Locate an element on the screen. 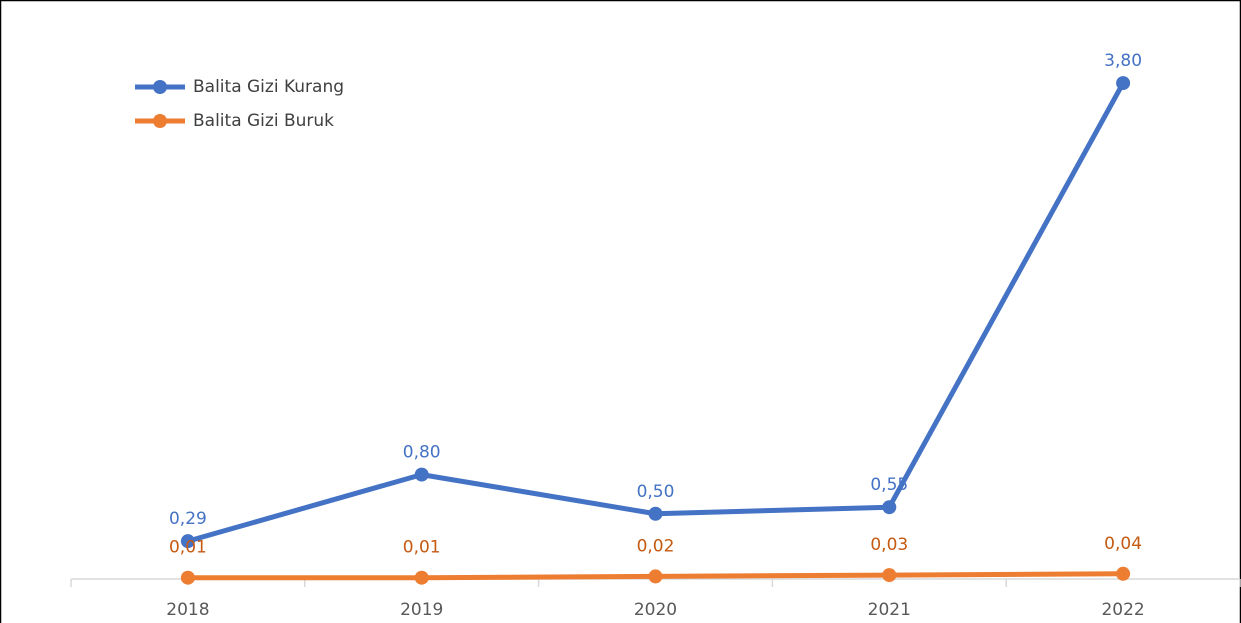 The image size is (1241, 623). data-label: 0,04 is located at coordinates (1123, 544).